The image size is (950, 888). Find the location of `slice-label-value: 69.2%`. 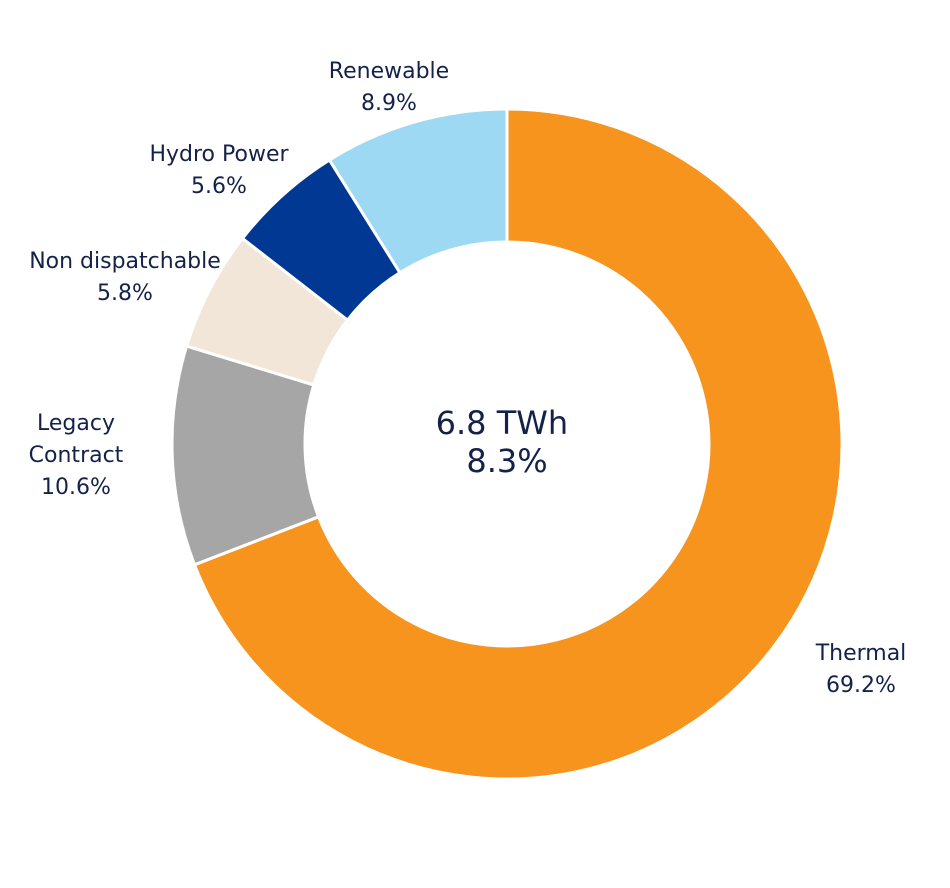

slice-label-value: 69.2% is located at coordinates (861, 685).